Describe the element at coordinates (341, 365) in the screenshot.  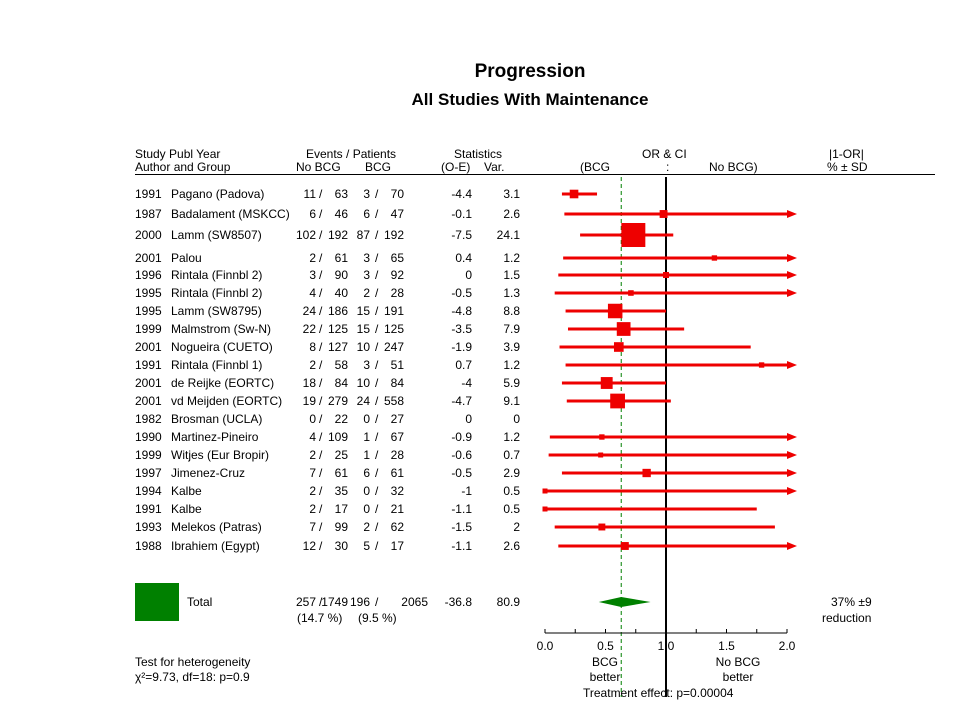
I see `nobcg-patients: 58` at that location.